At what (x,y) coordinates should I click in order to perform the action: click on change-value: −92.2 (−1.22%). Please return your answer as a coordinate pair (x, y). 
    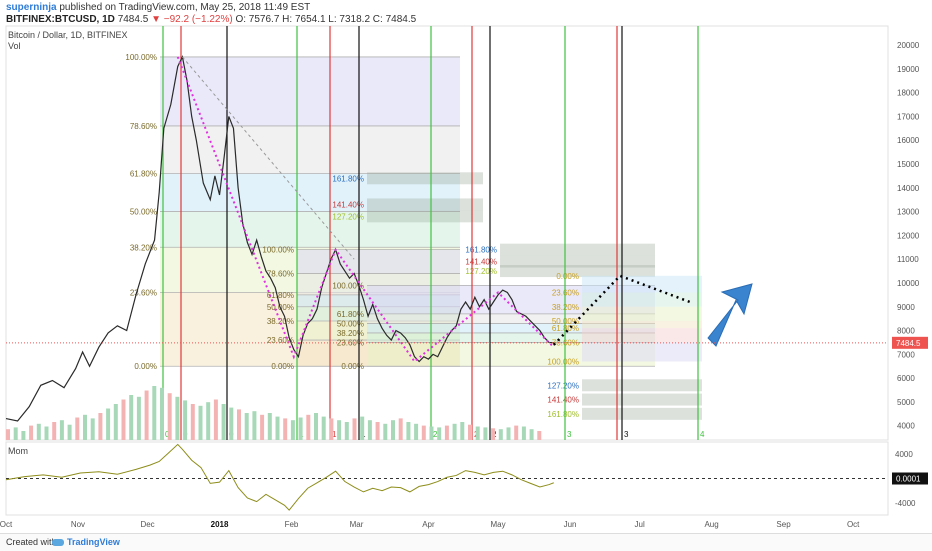
    Looking at the image, I should click on (198, 19).